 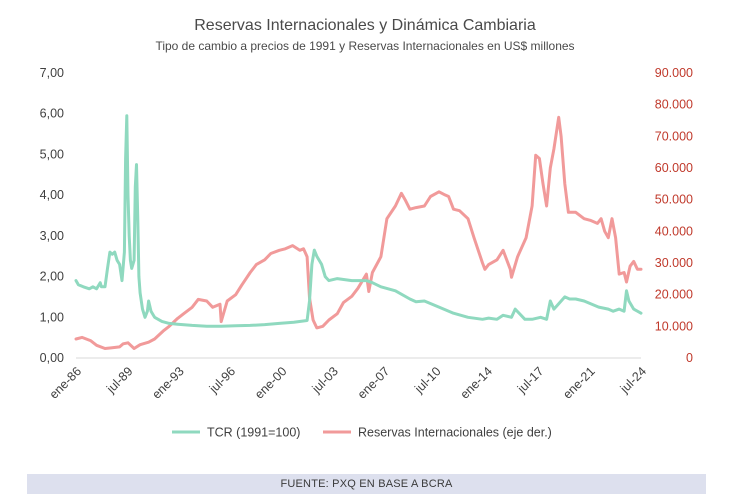 I want to click on legend-label: Reservas Internacionales (eje der.), so click(x=455, y=433).